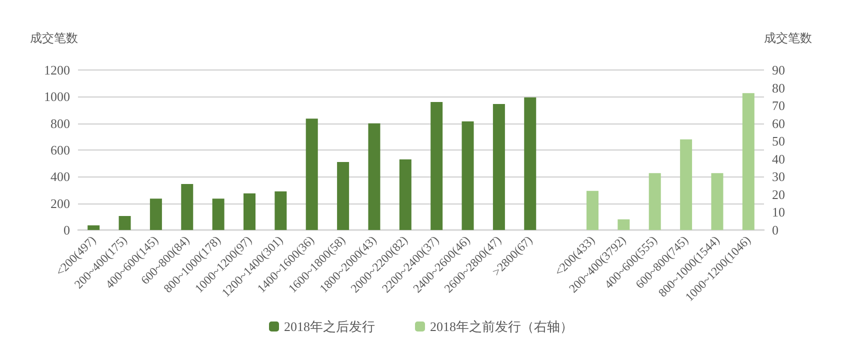  I want to click on y-tick-label: 600, so click(60, 150).